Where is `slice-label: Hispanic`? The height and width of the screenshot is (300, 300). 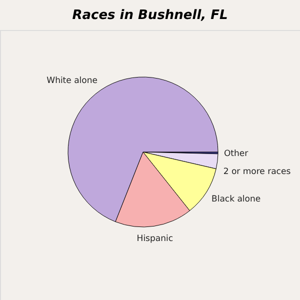 slice-label: Hispanic is located at coordinates (155, 239).